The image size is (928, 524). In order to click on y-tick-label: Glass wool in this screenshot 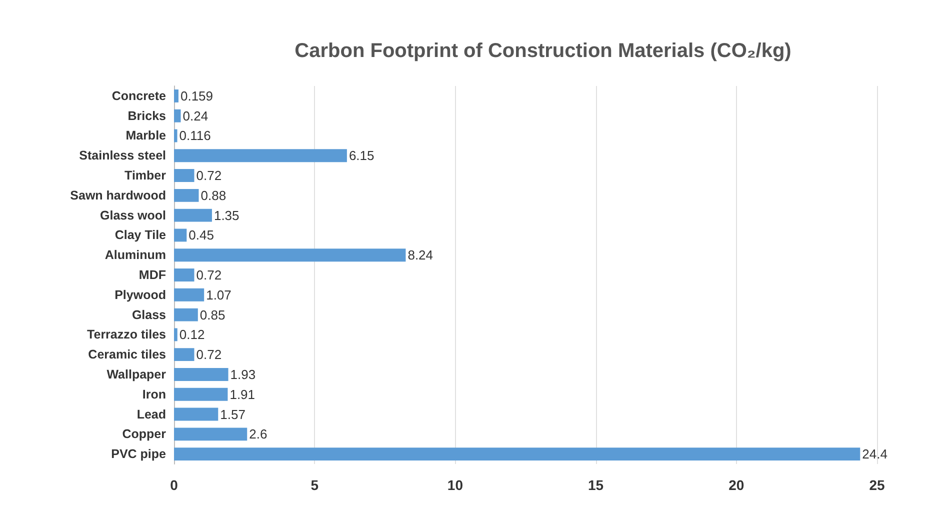, I will do `click(133, 215)`.